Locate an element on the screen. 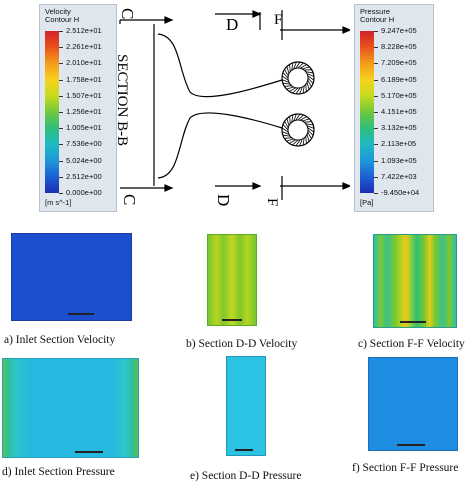  velocity-legend-title: Velocity Contour H is located at coordinates (62, 15).